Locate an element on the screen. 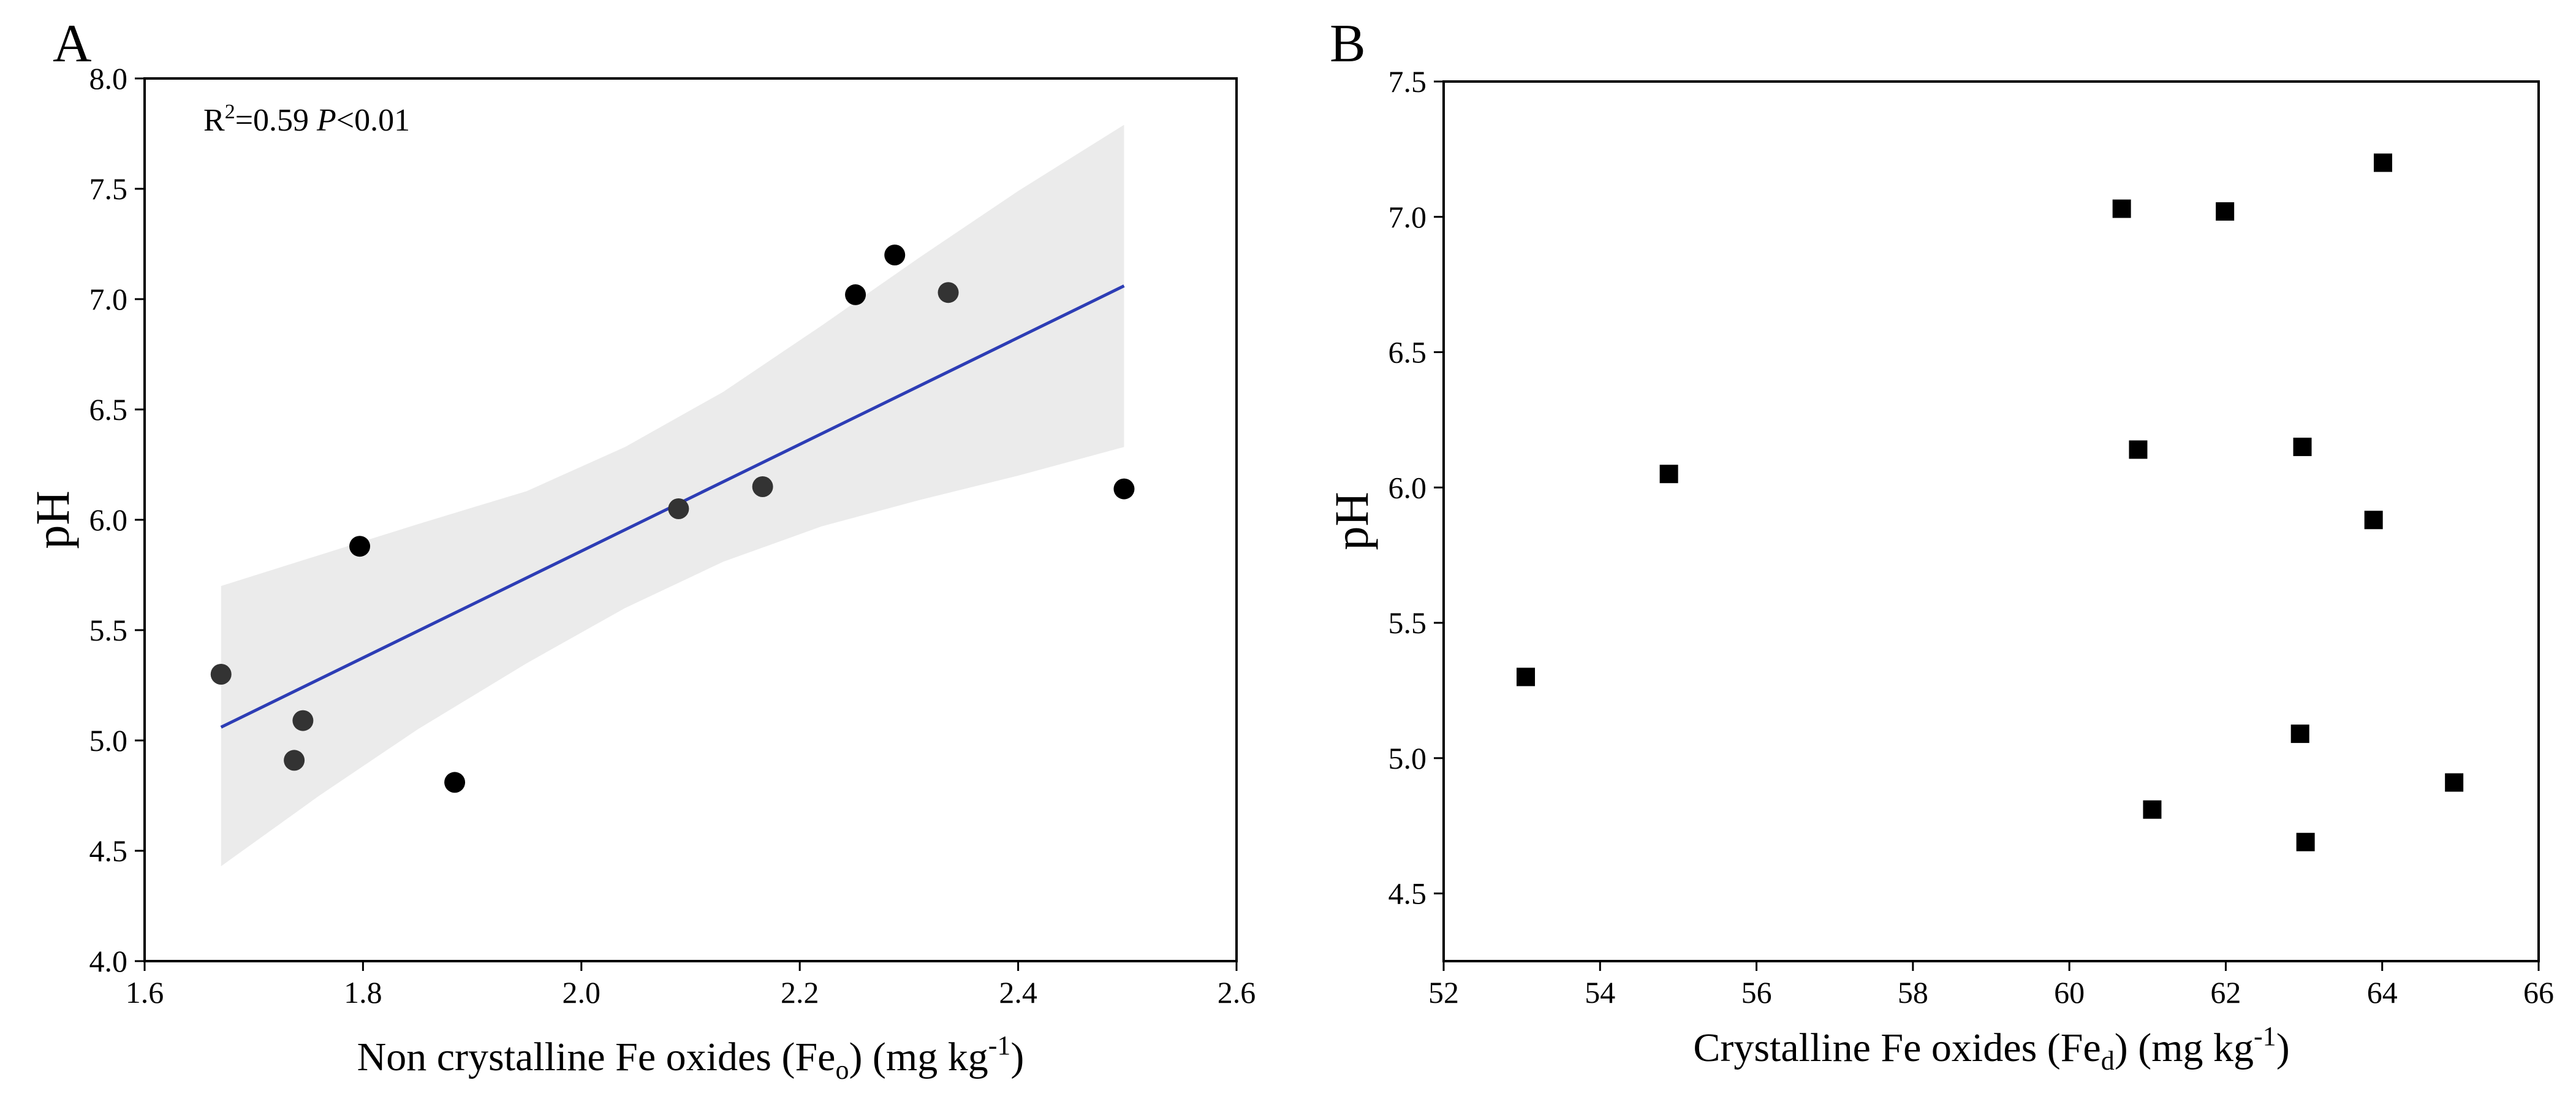  panel-a-x-tick-label: 2.4 is located at coordinates (1018, 992).